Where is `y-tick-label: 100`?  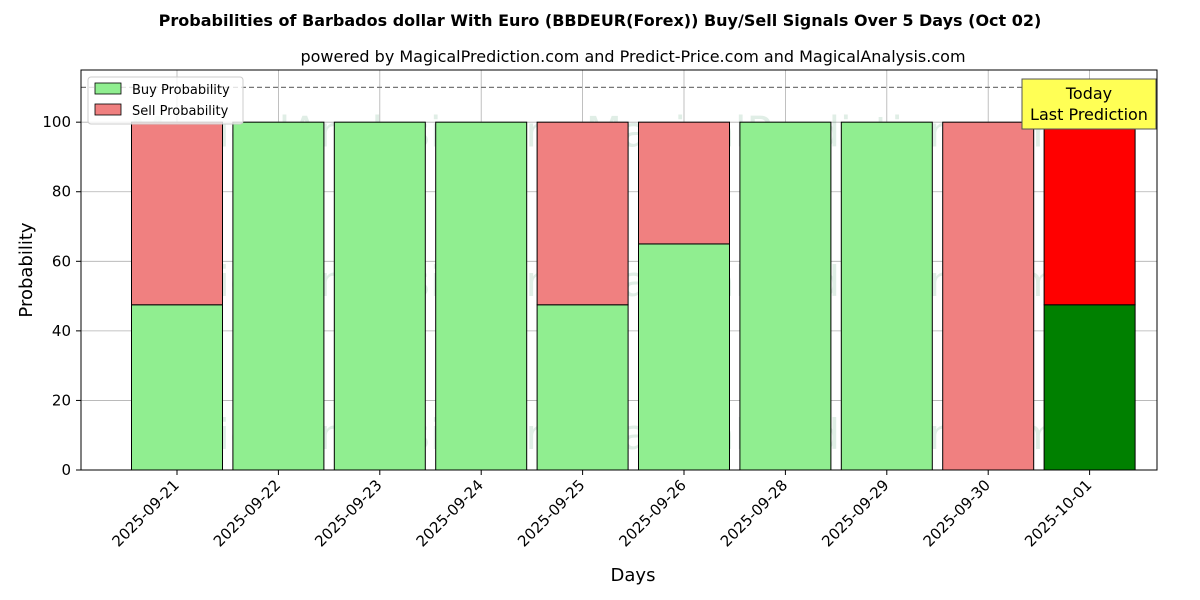 y-tick-label: 100 is located at coordinates (56, 122).